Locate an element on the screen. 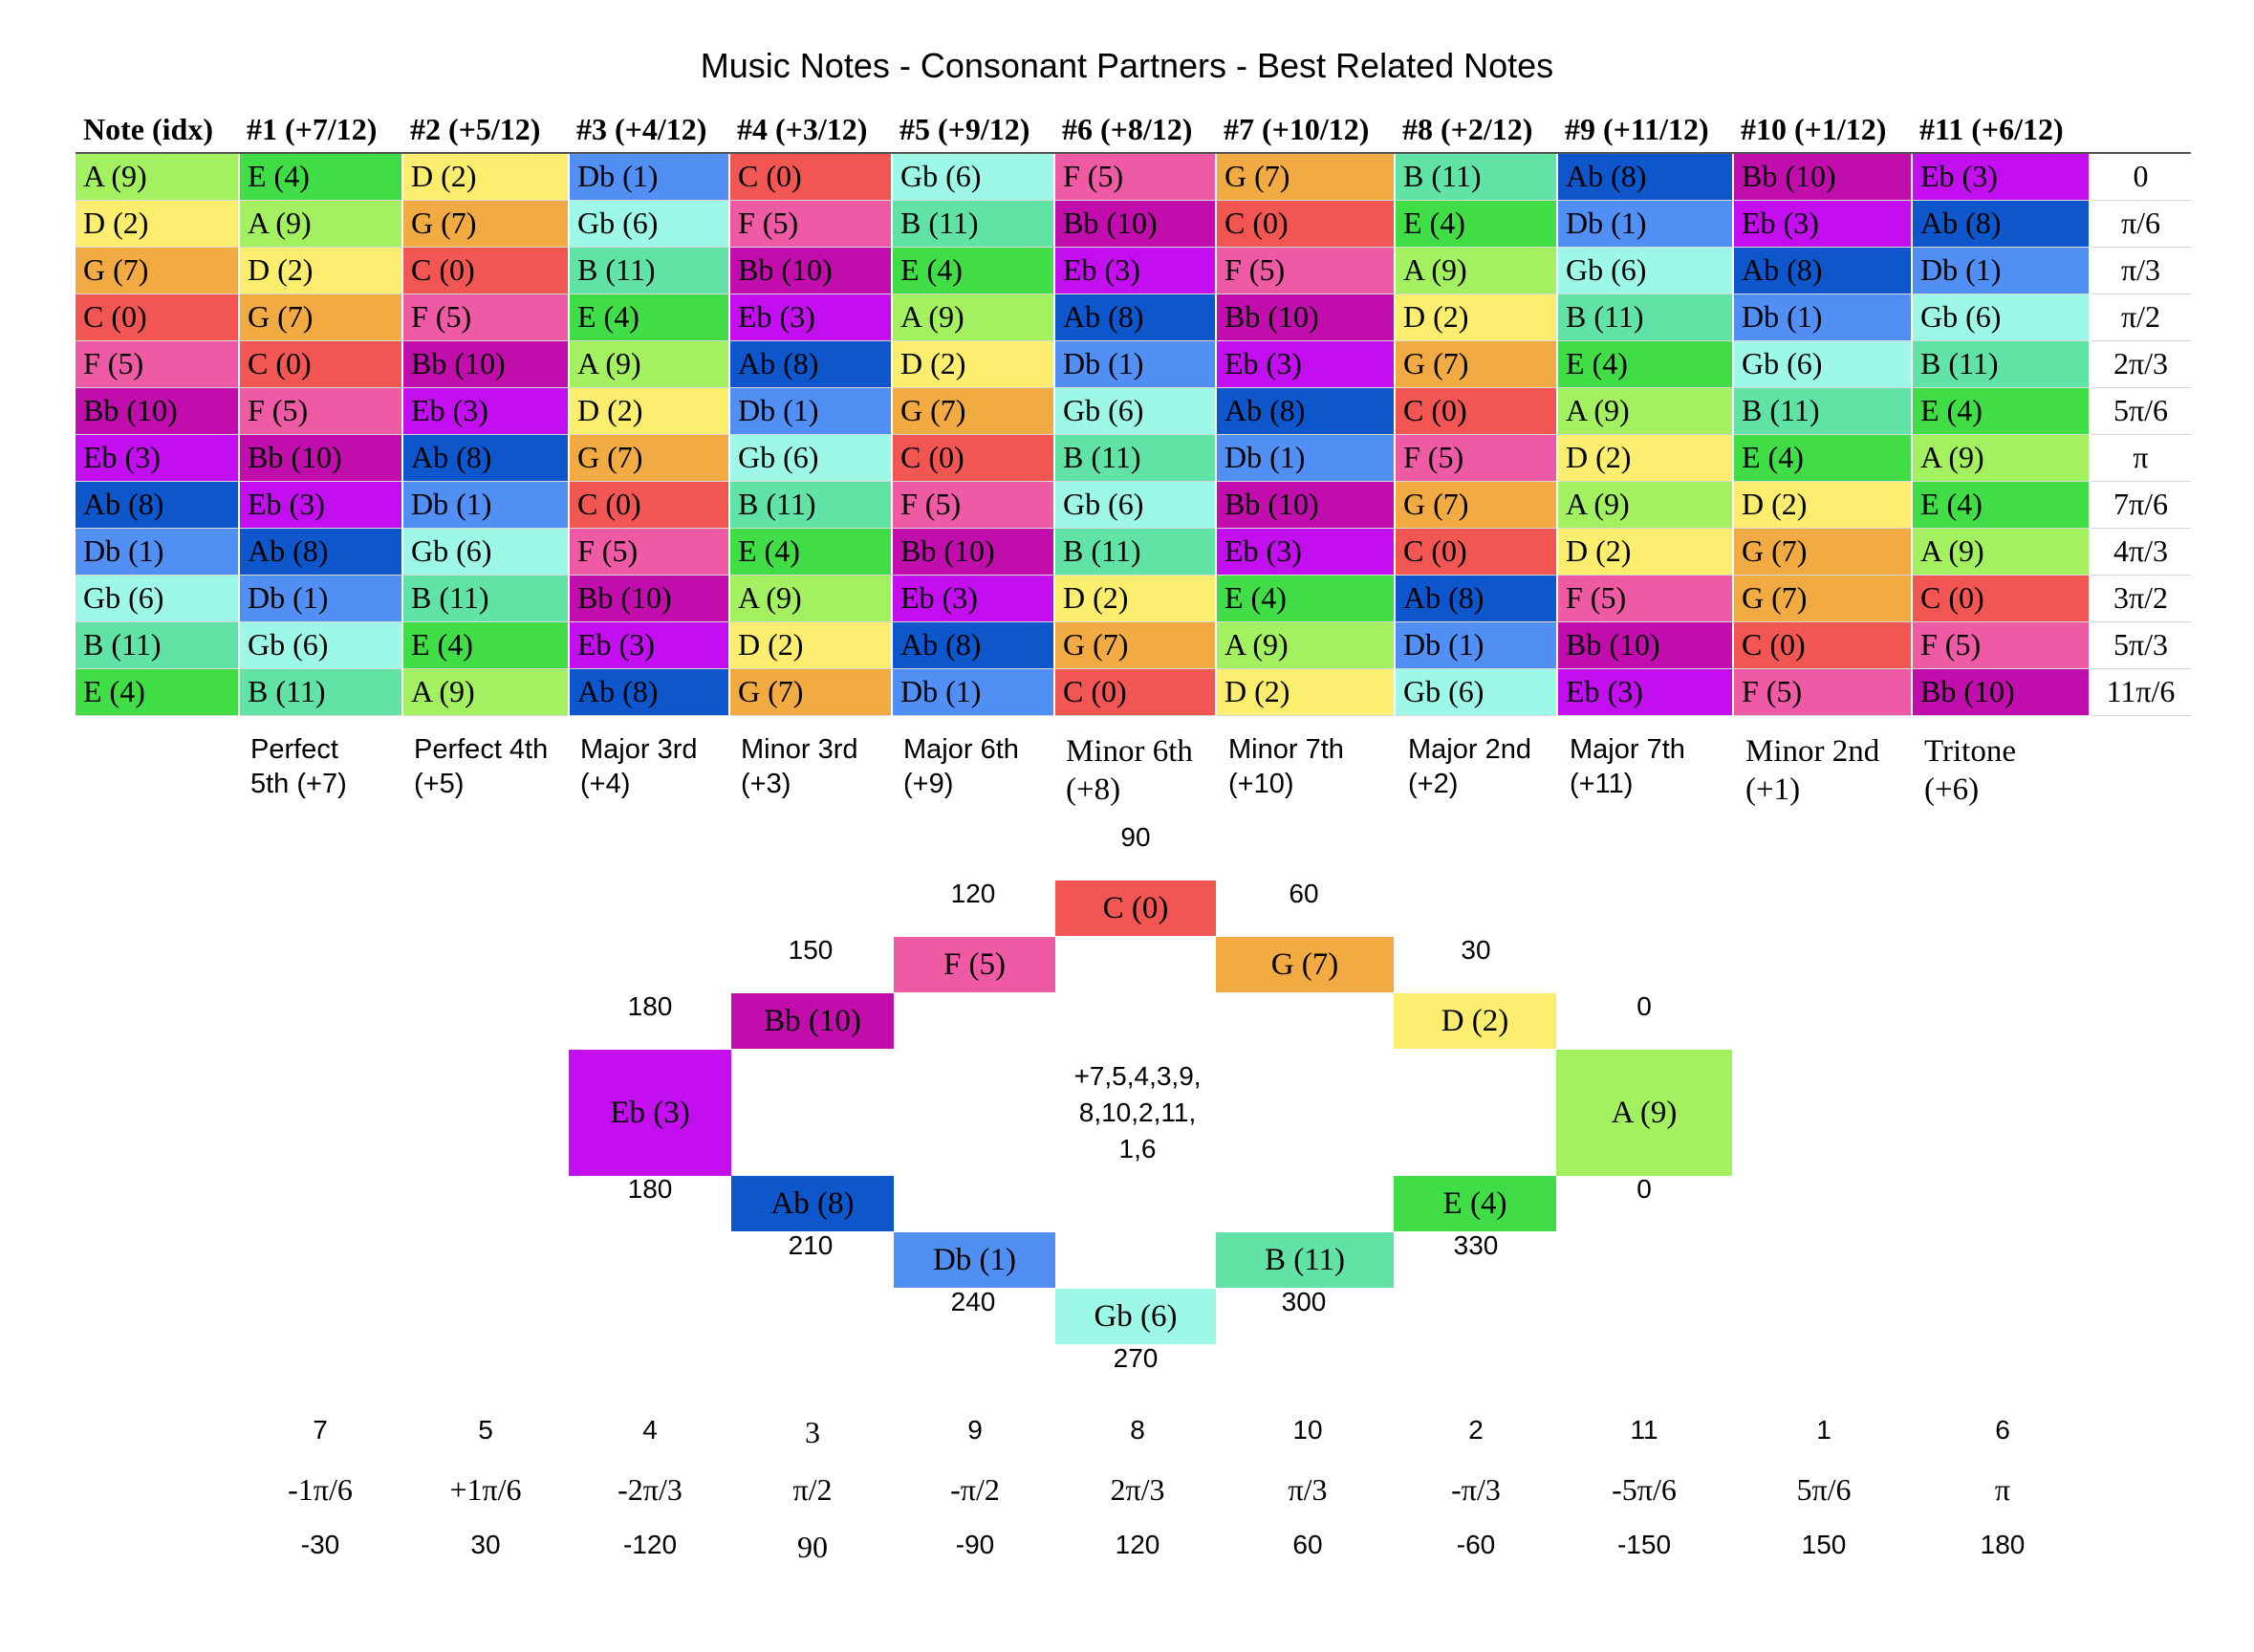 The height and width of the screenshot is (1652, 2254). circle-degree-label: 330 is located at coordinates (1476, 1245).